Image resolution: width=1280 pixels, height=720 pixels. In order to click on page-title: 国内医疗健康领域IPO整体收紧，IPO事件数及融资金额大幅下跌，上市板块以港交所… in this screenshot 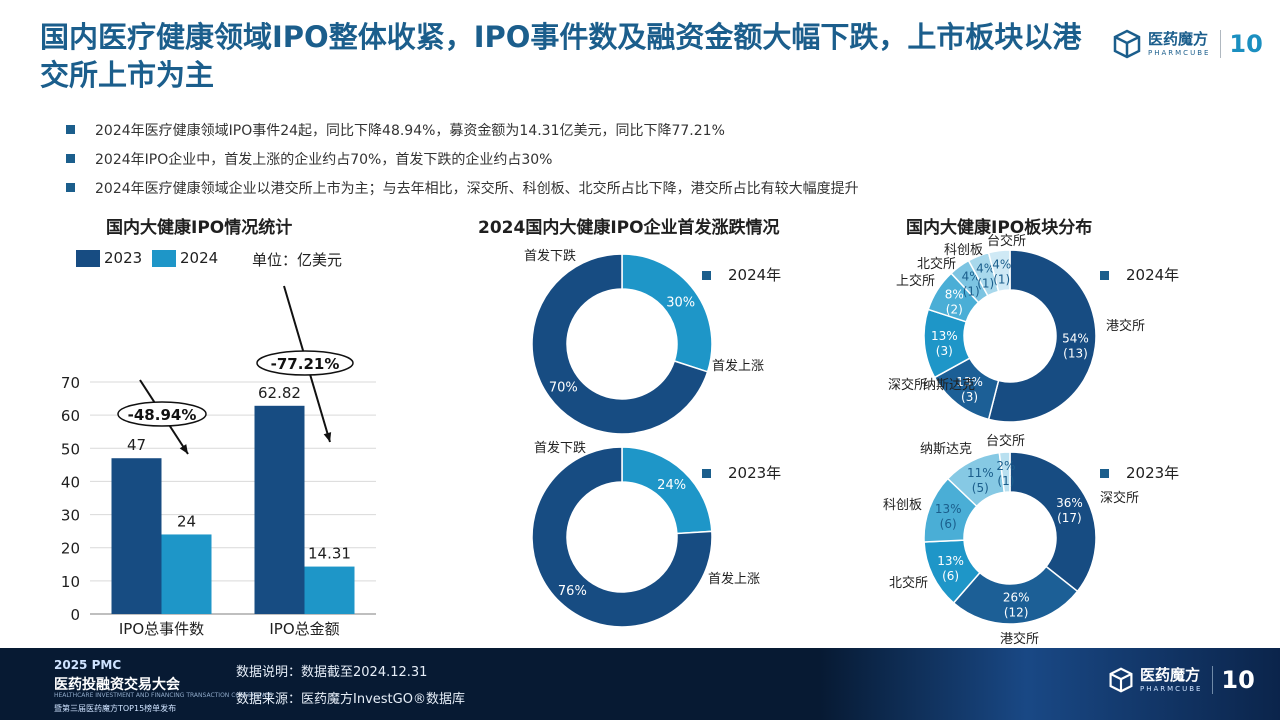, I will do `click(561, 56)`.